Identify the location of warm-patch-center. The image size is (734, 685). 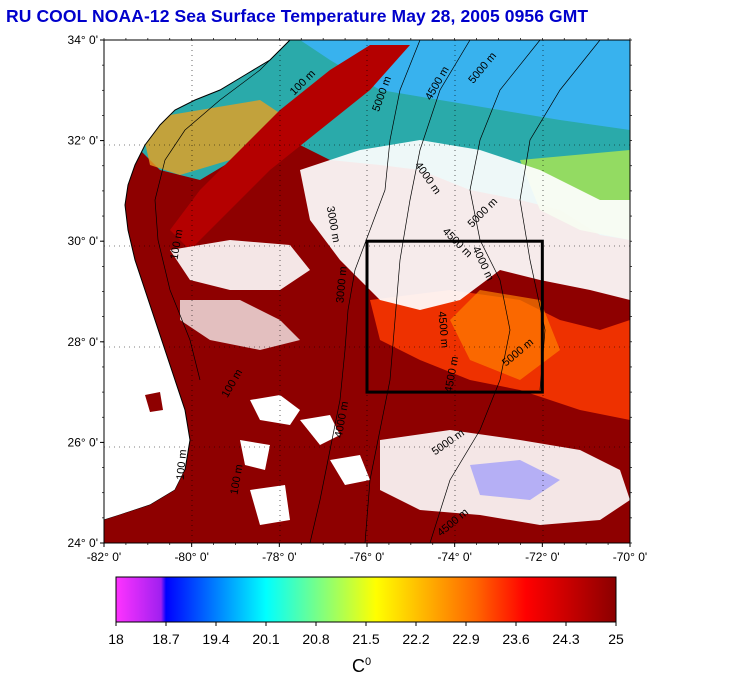
(505, 335).